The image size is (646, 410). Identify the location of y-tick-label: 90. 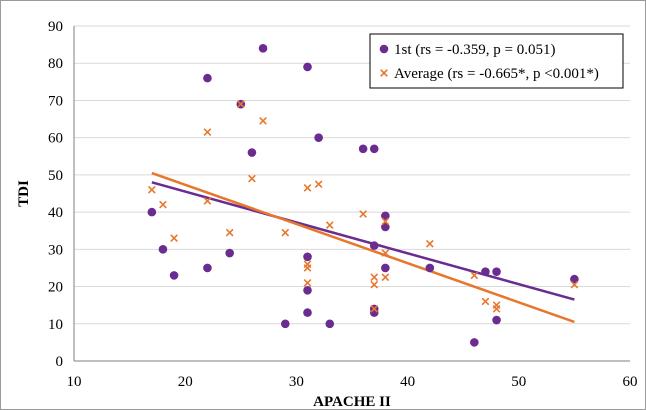
(55, 27).